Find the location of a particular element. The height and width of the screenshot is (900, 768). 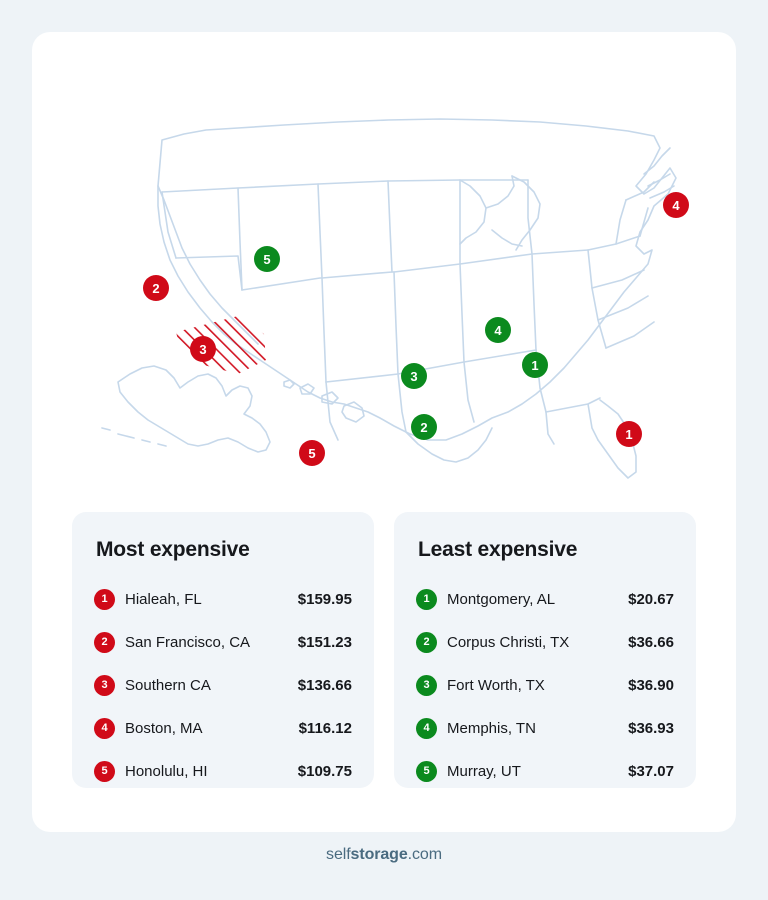

marker-fort-worth-tx: 3 is located at coordinates (414, 376).